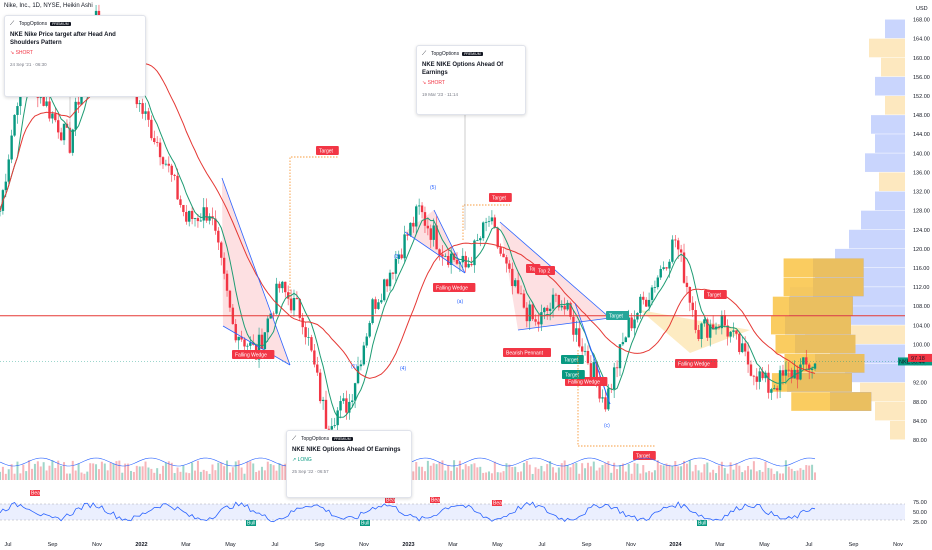  I want to click on x-tick-label: Jul, so click(7, 545).